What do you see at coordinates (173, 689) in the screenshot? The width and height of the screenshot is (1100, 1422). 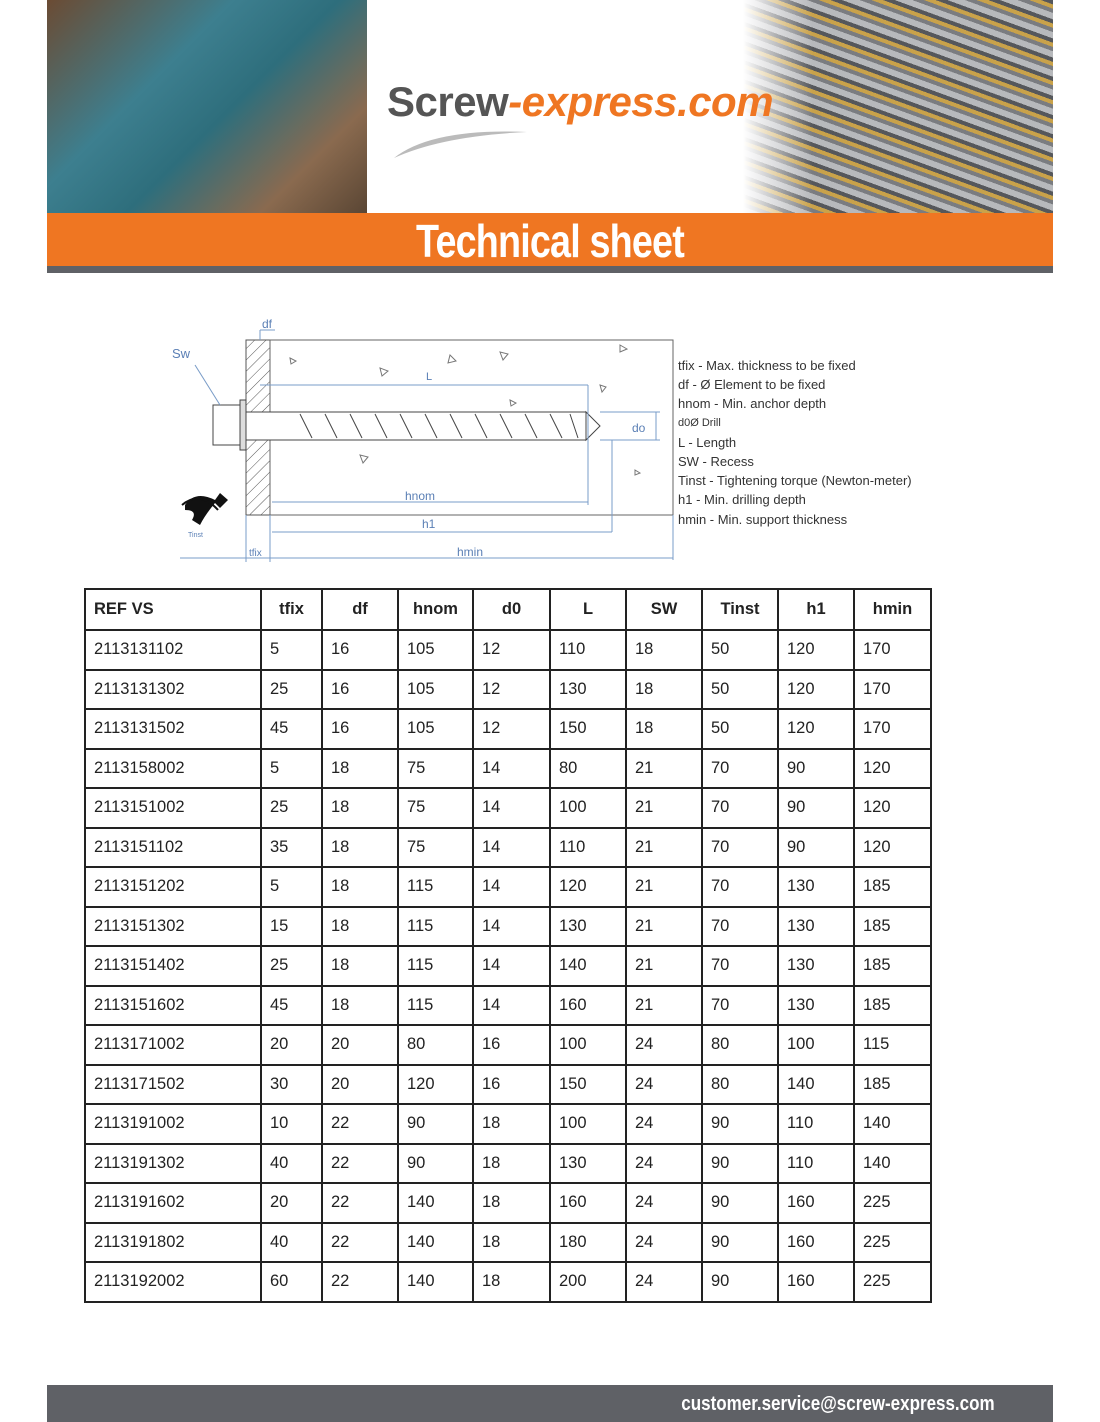 I see `table-cell: 2113131302` at bounding box center [173, 689].